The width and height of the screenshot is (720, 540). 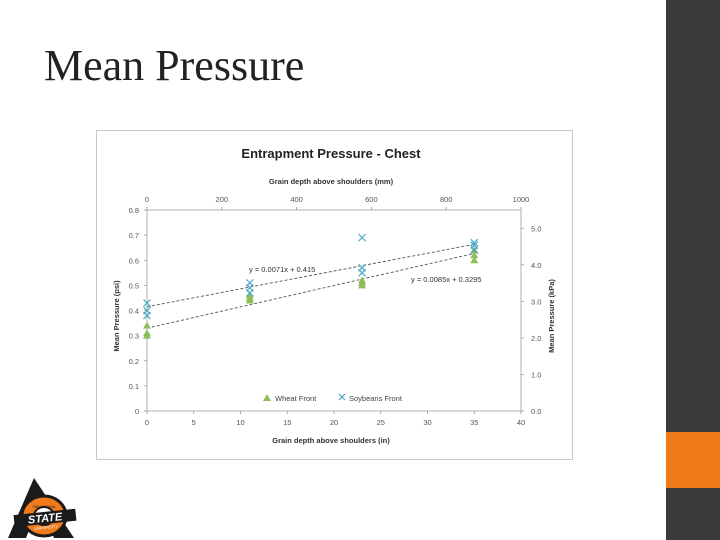 I want to click on y2-tick-label: 3.0, so click(x=536, y=301).